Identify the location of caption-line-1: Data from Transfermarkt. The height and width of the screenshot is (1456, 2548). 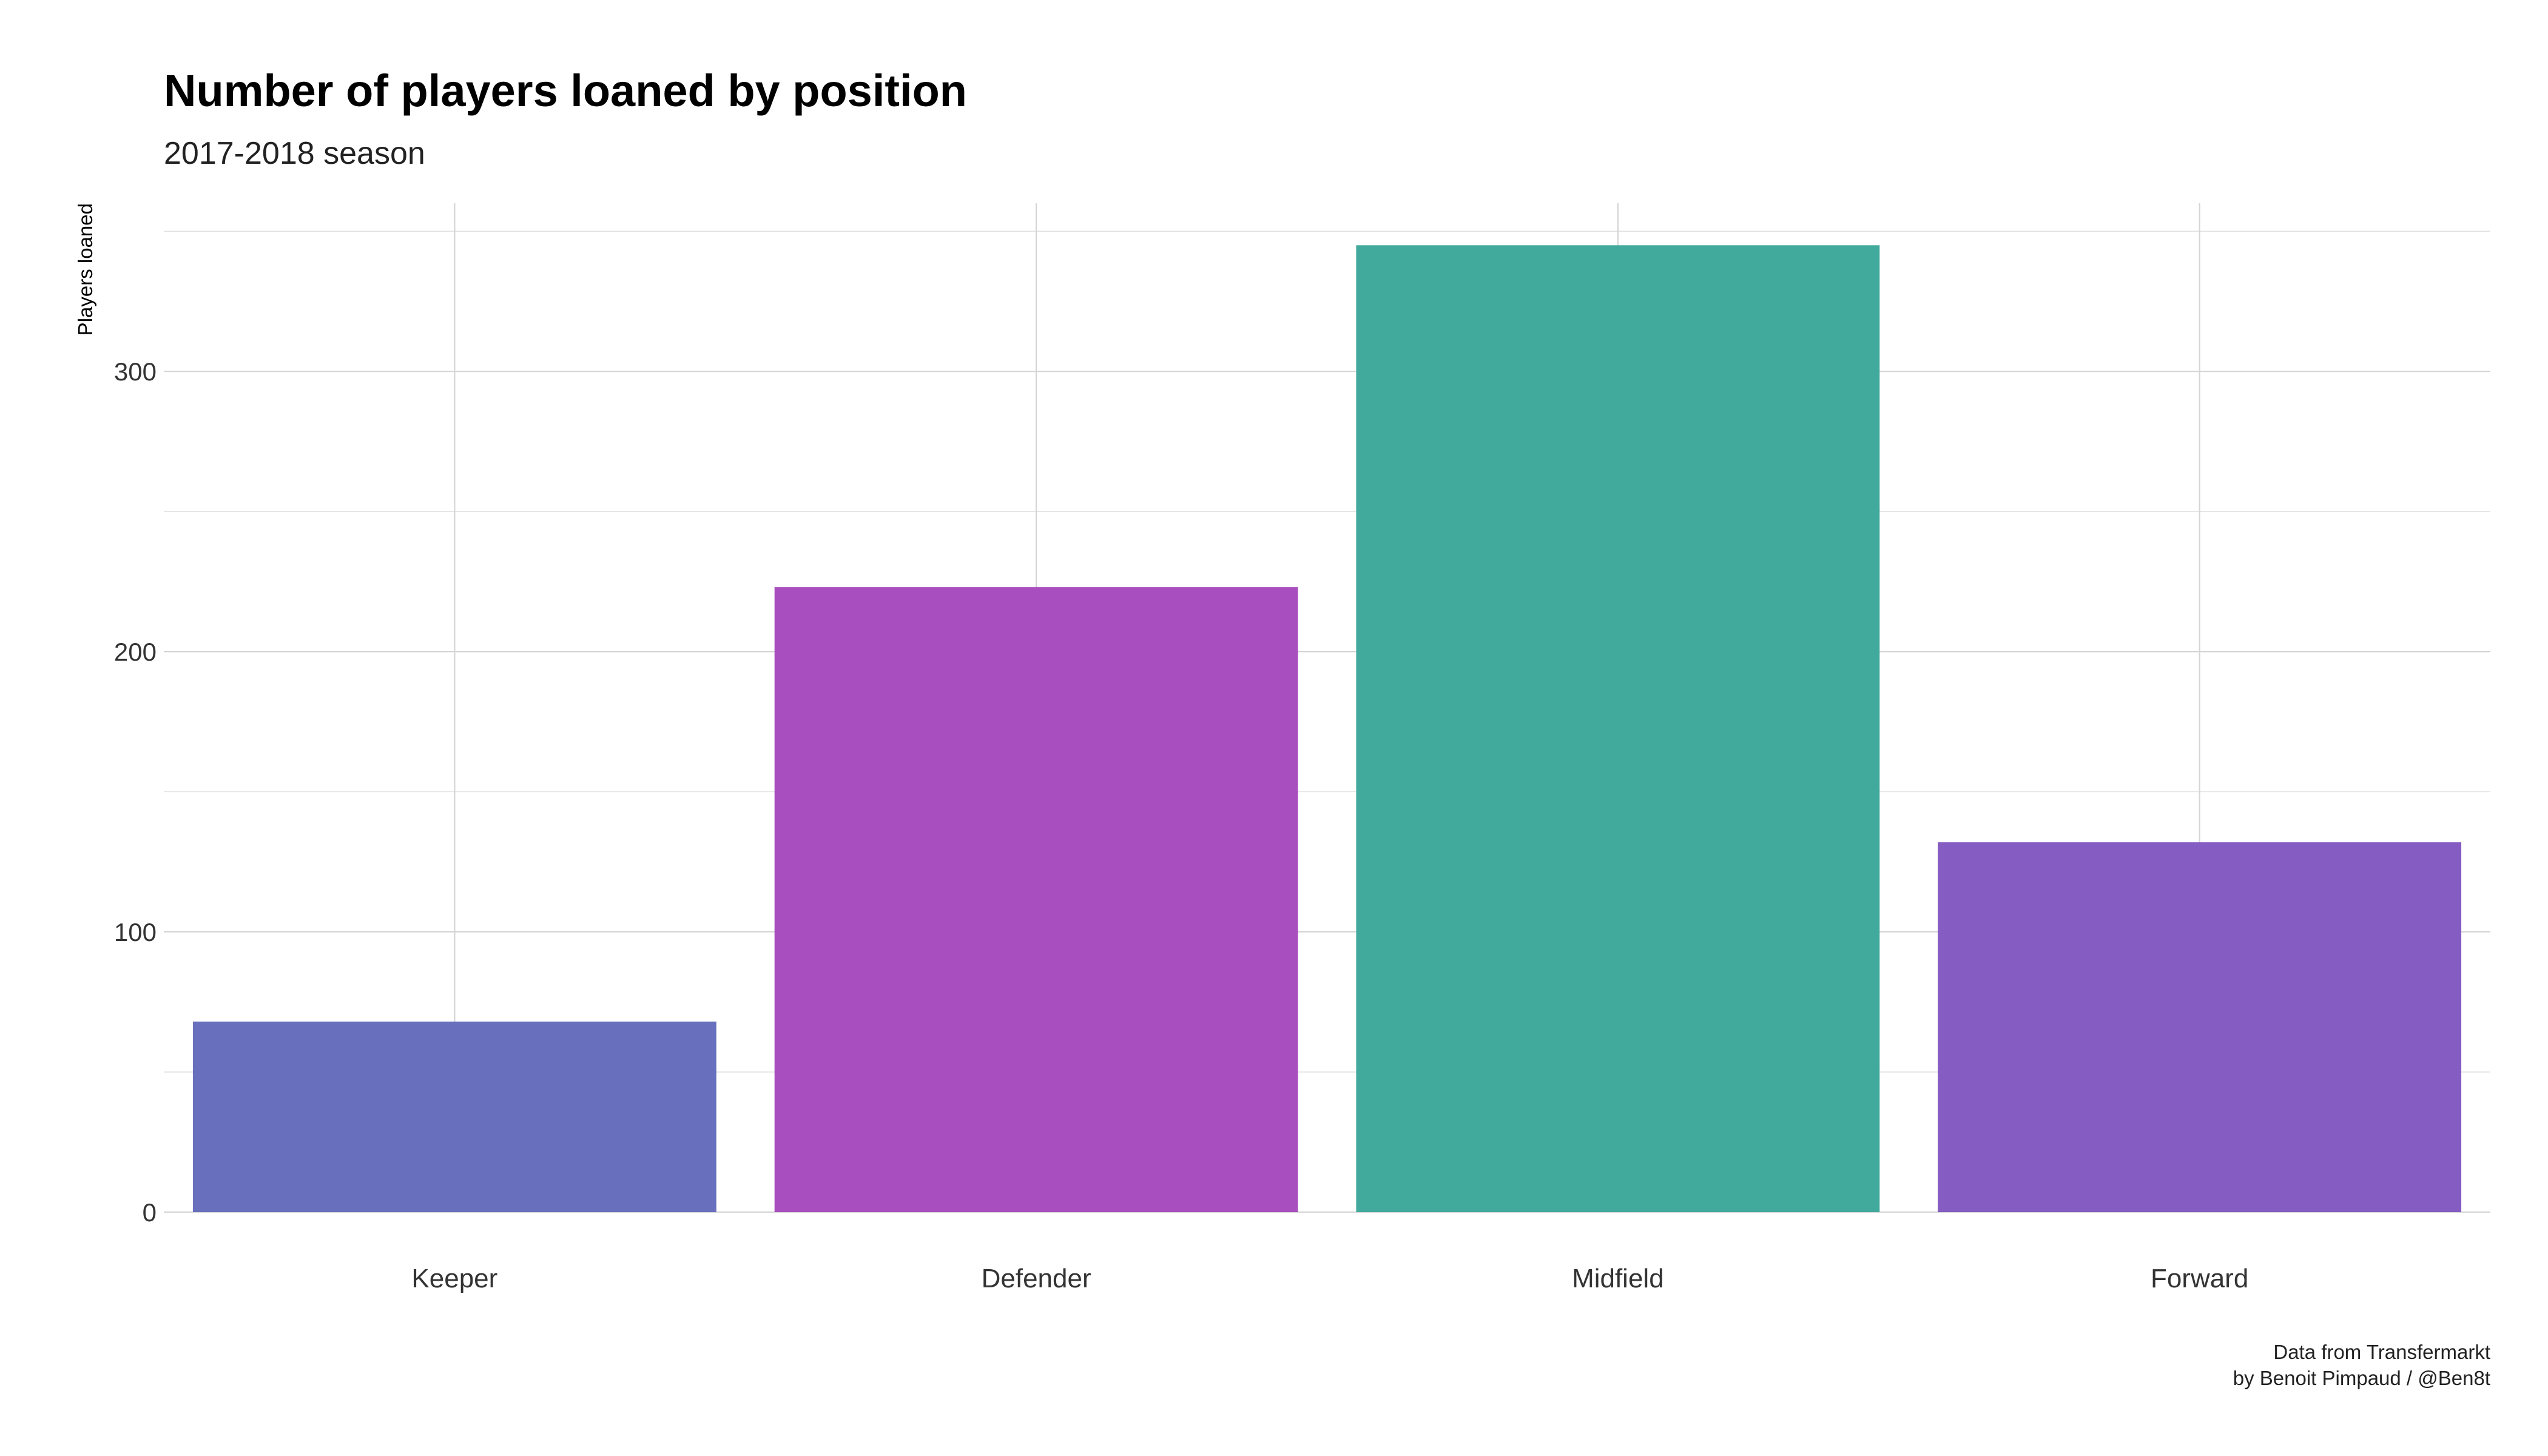
(2381, 1352).